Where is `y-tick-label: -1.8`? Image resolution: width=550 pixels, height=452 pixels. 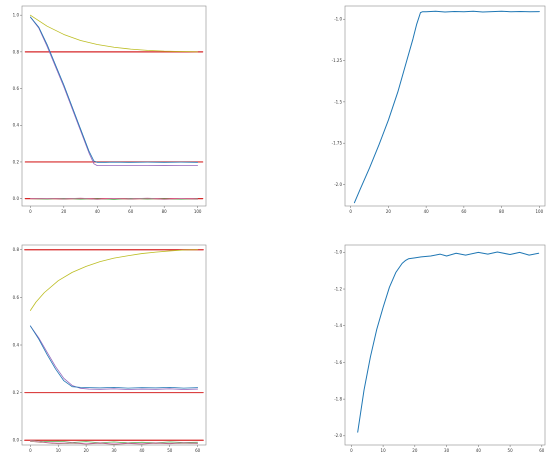 y-tick-label: -1.8 is located at coordinates (338, 399).